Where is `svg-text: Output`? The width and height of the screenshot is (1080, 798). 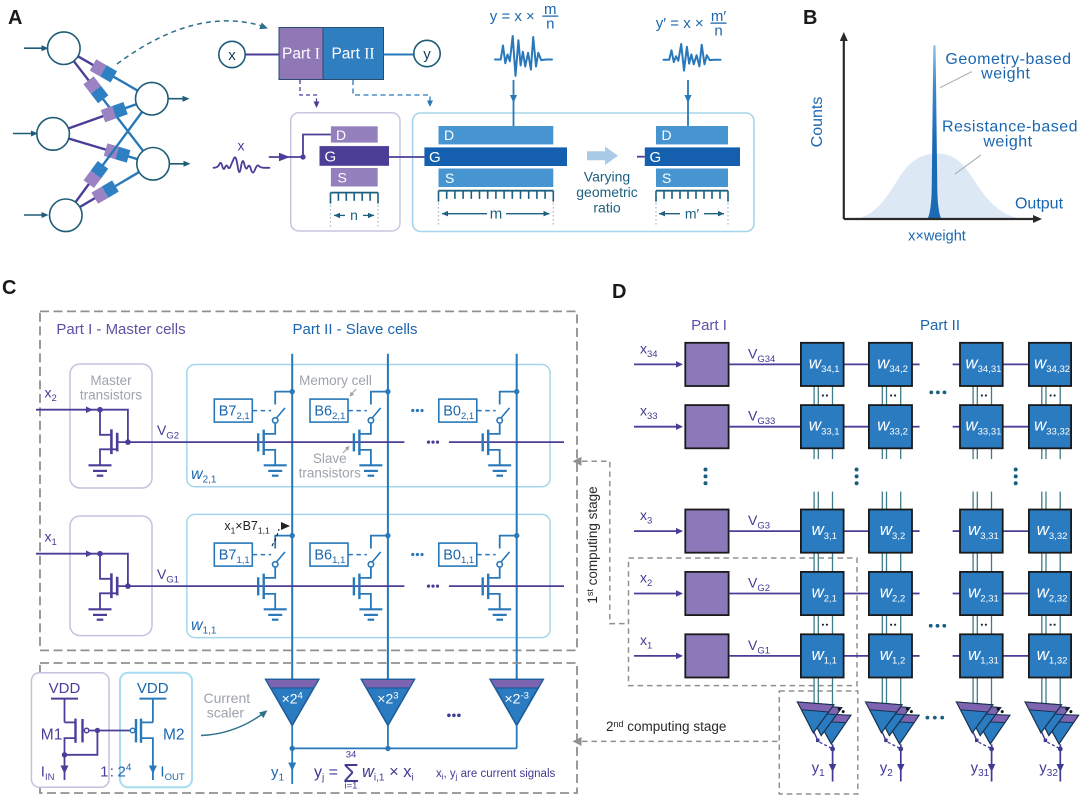
svg-text: Output is located at coordinates (1039, 204).